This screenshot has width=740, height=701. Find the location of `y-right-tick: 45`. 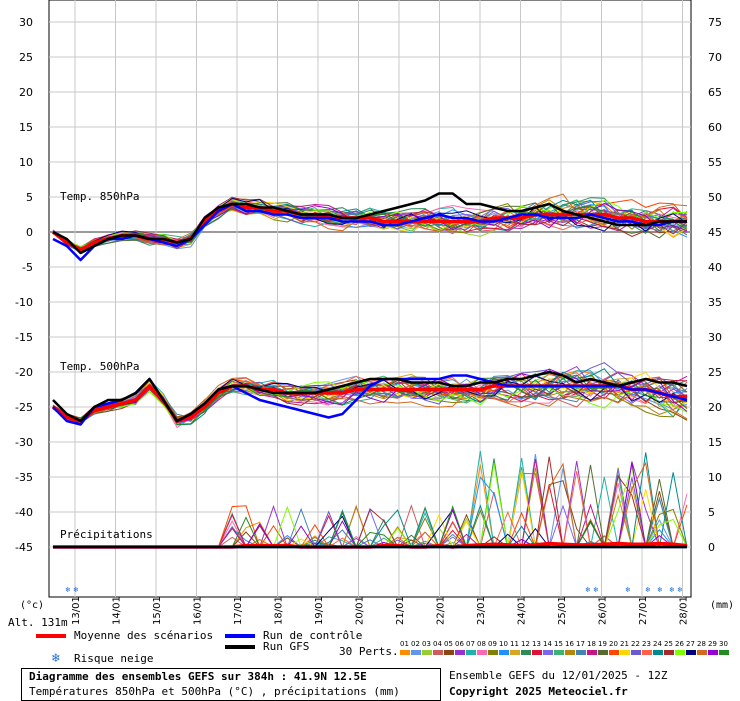

y-right-tick: 45 is located at coordinates (715, 232).